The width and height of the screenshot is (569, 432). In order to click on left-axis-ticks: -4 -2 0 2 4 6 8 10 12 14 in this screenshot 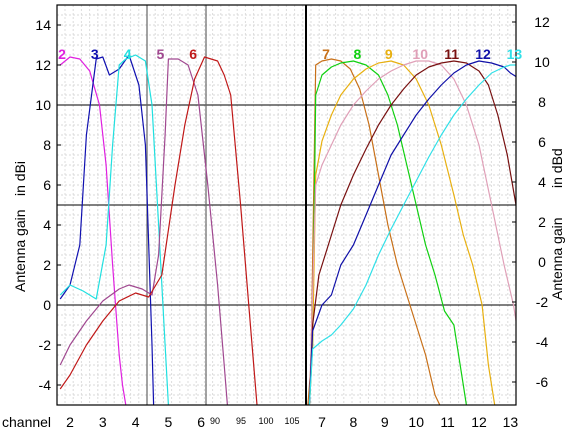, I will do `click(48, 205)`.